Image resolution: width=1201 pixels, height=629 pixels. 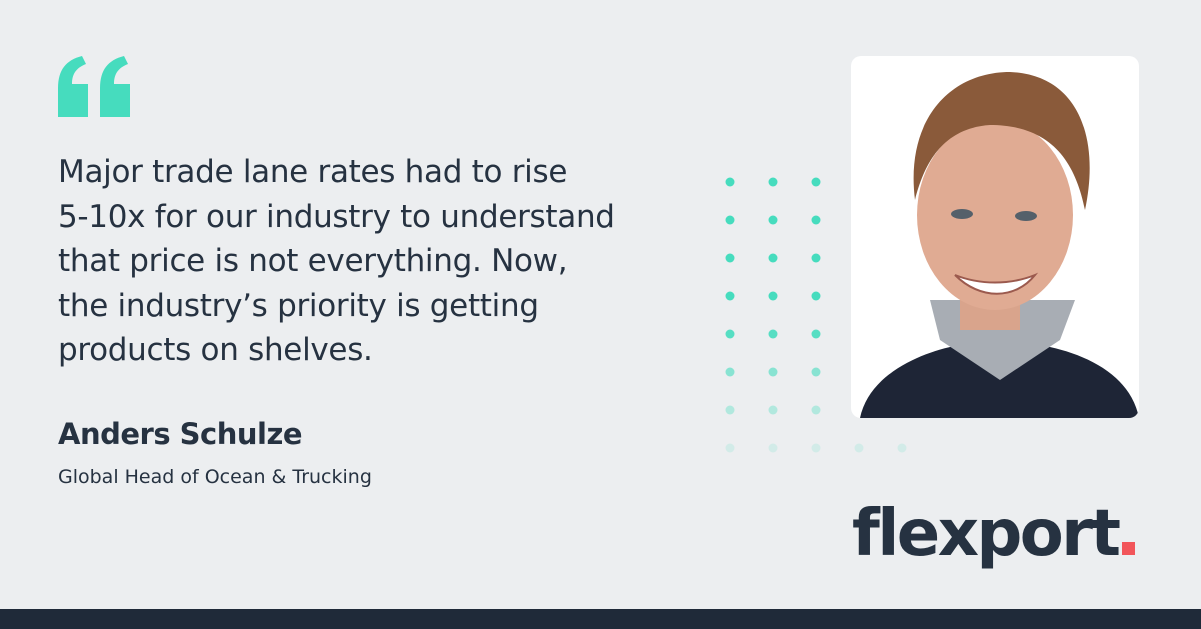 I want to click on author-role: Global Head of Ocean & Trucking, so click(x=215, y=477).